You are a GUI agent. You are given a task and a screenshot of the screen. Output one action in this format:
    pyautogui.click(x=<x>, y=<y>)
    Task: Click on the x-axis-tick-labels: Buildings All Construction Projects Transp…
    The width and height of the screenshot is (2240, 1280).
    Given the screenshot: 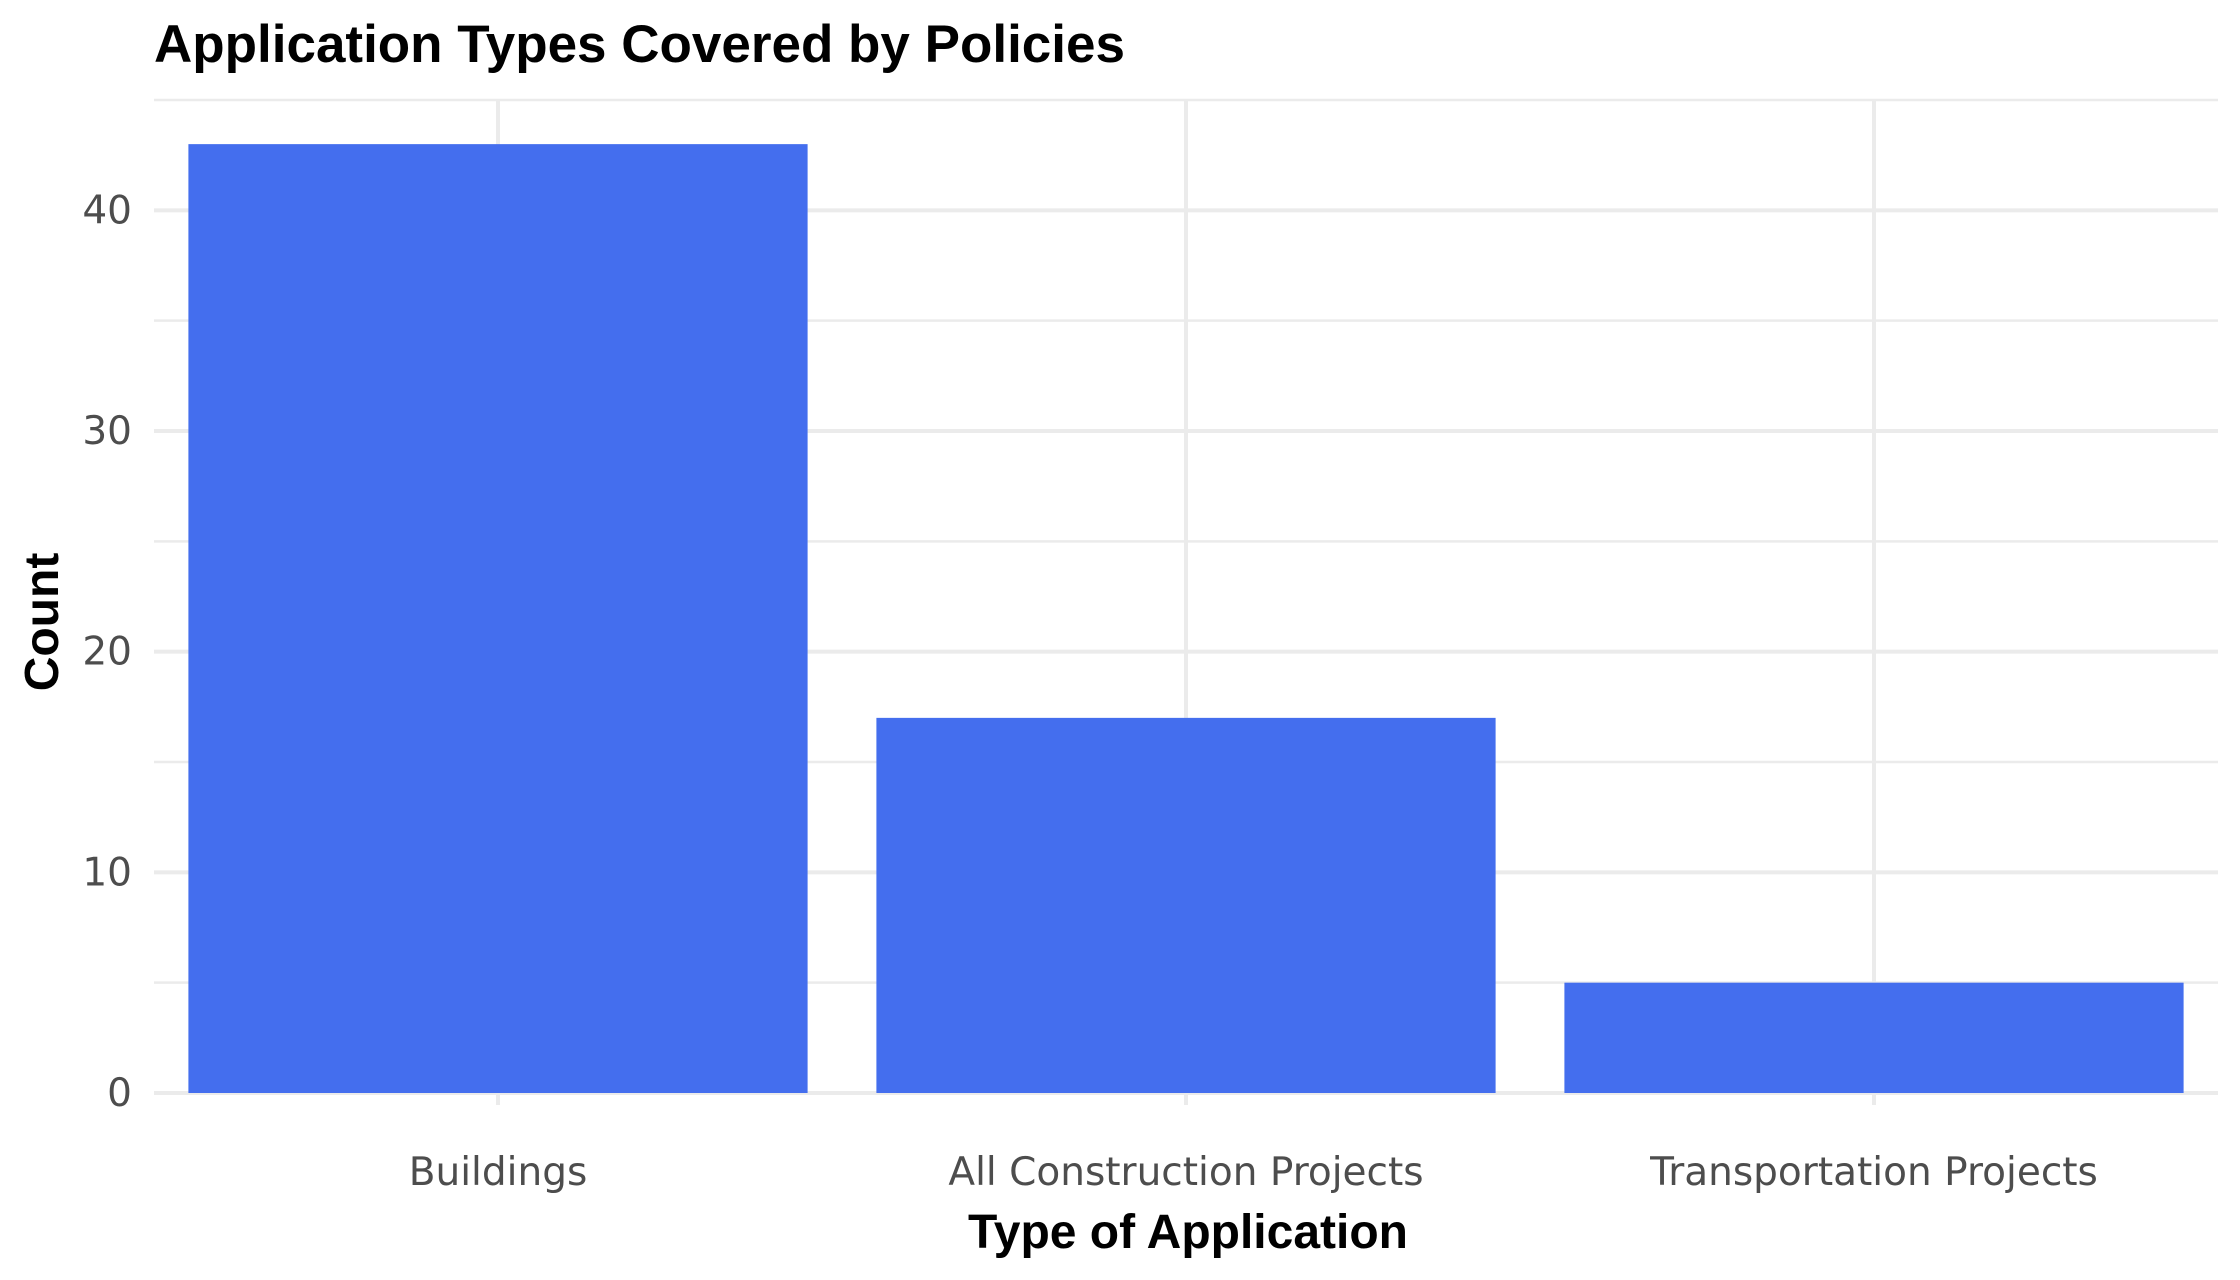 What is the action you would take?
    pyautogui.click(x=1253, y=1172)
    